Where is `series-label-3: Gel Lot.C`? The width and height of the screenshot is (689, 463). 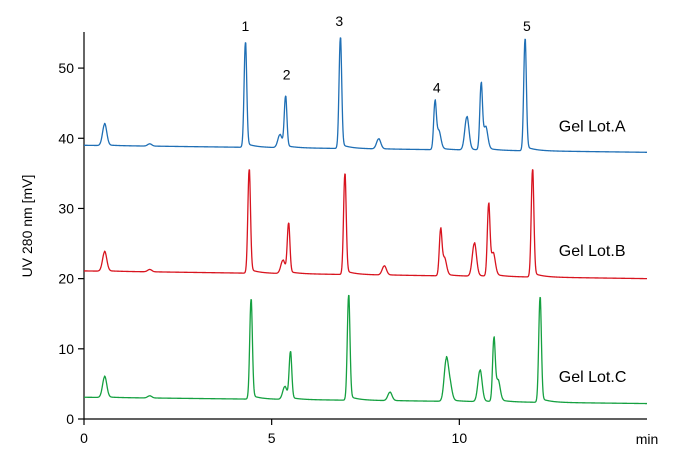 series-label-3: Gel Lot.C is located at coordinates (593, 377).